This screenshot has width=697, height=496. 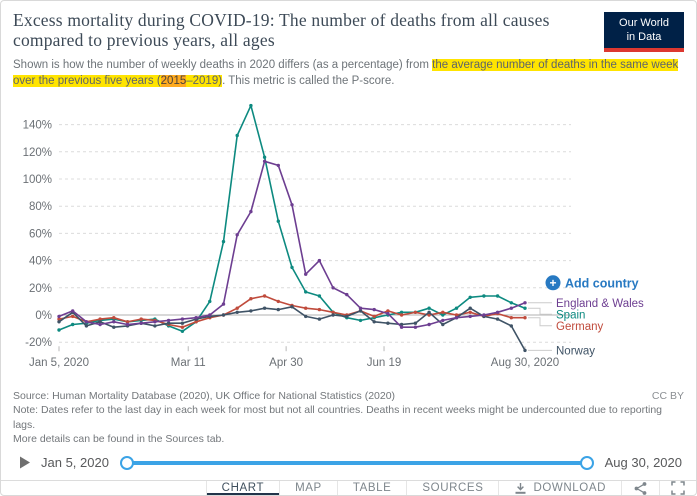 I want to click on legend-label-germany: Germany, so click(x=580, y=327).